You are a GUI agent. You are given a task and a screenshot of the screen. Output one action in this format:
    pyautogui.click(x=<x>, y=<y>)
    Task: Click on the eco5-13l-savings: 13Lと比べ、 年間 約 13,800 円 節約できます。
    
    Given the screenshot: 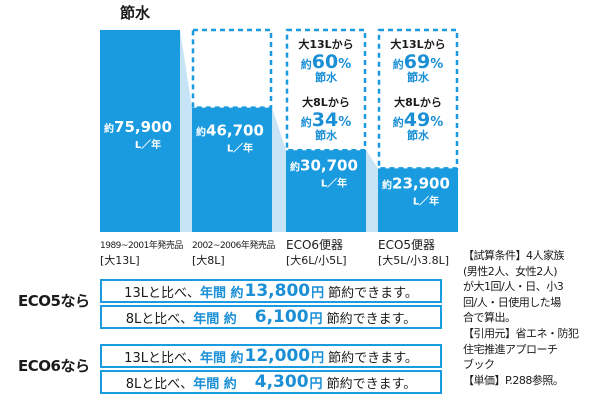 What is the action you would take?
    pyautogui.click(x=271, y=291)
    